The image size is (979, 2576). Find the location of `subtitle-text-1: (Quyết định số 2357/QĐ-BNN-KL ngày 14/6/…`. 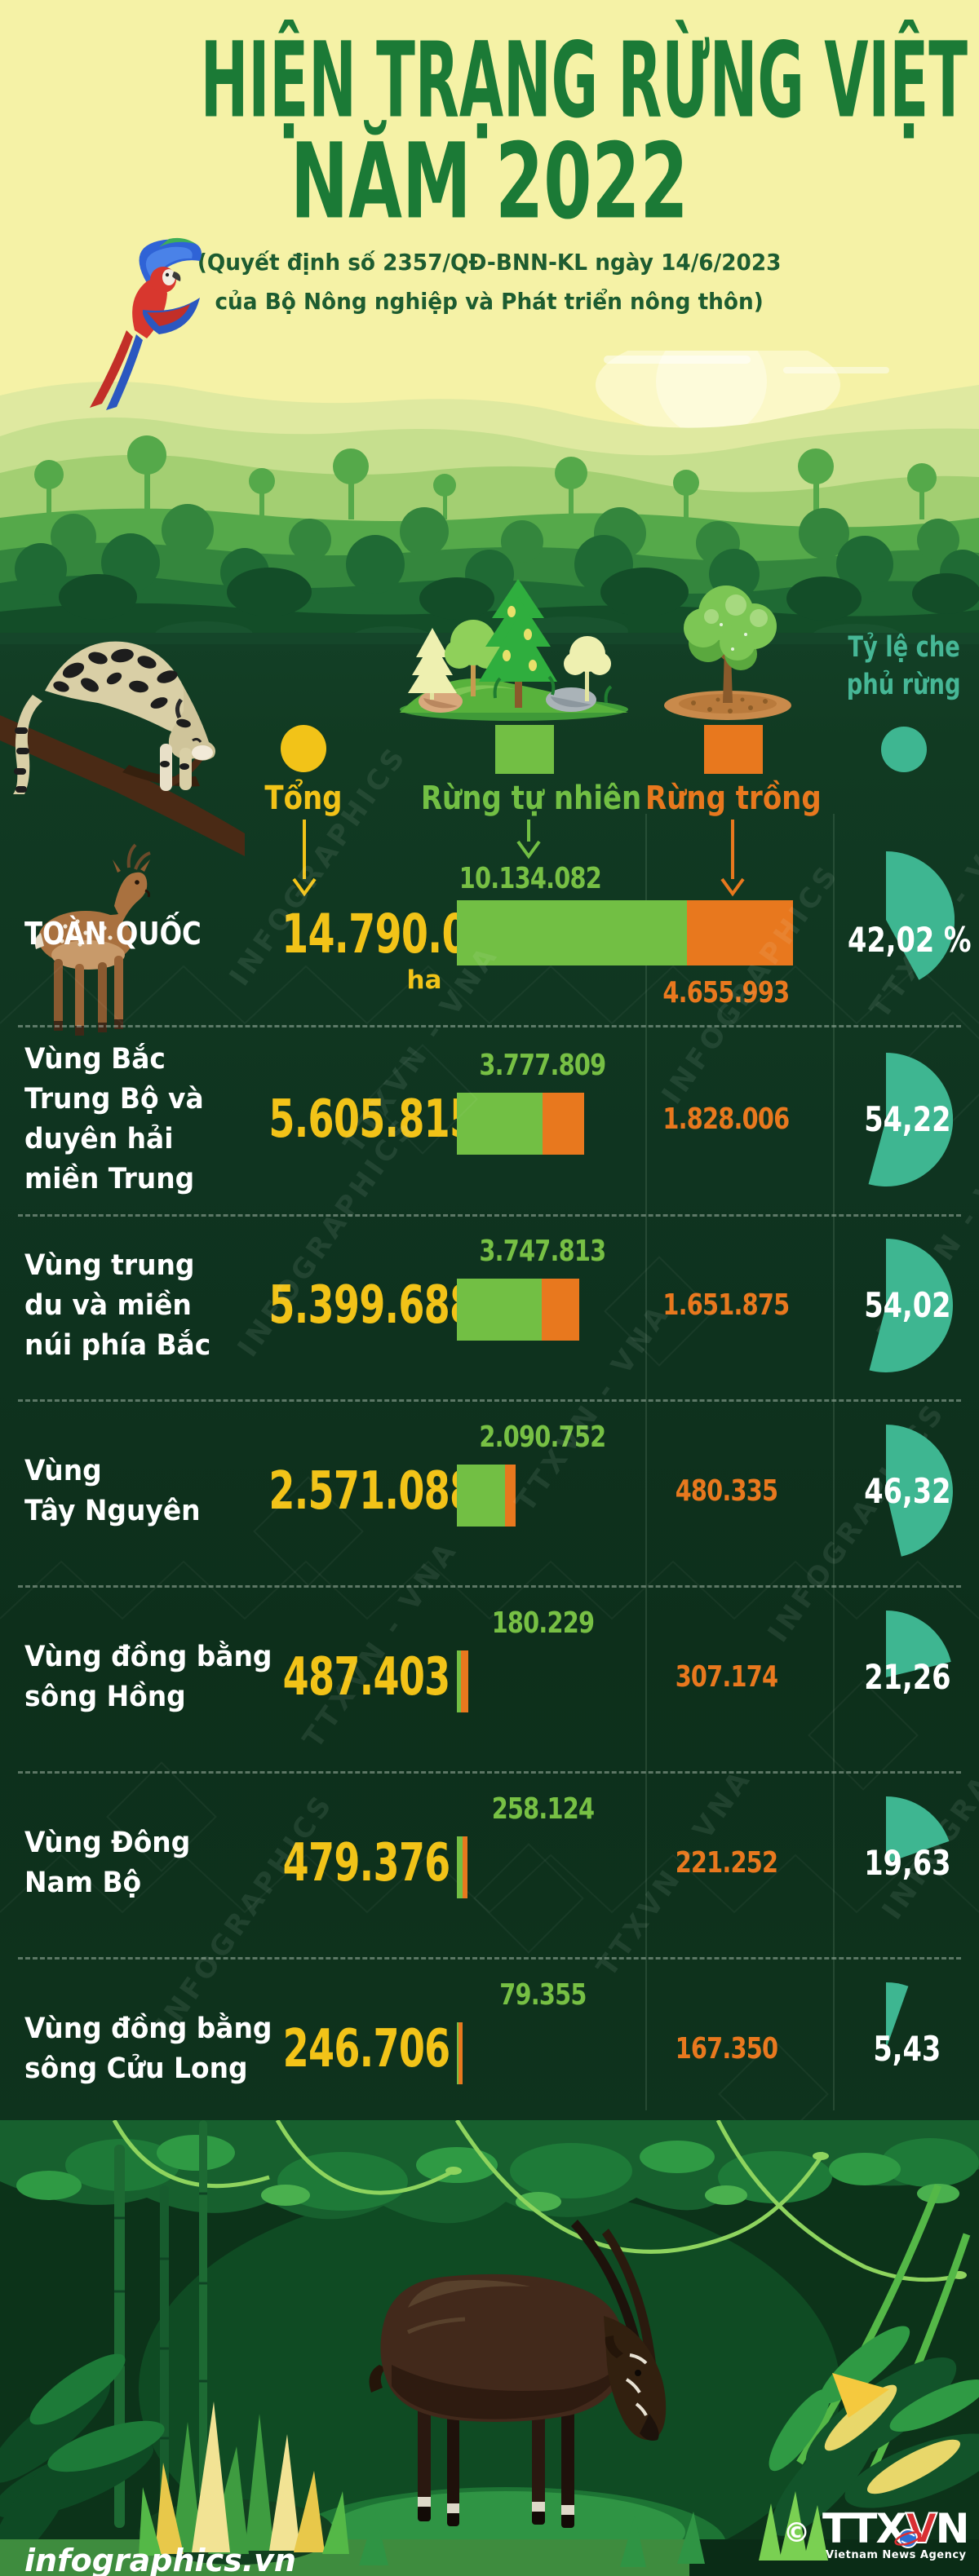

subtitle-text-1: (Quyết định số 2357/QĐ-BNN-KL ngày 14/6/… is located at coordinates (489, 262).